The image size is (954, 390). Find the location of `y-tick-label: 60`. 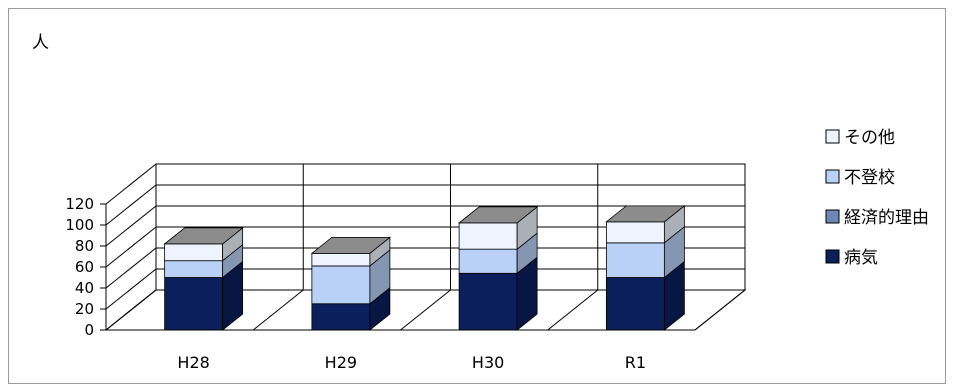

y-tick-label: 60 is located at coordinates (84, 267).